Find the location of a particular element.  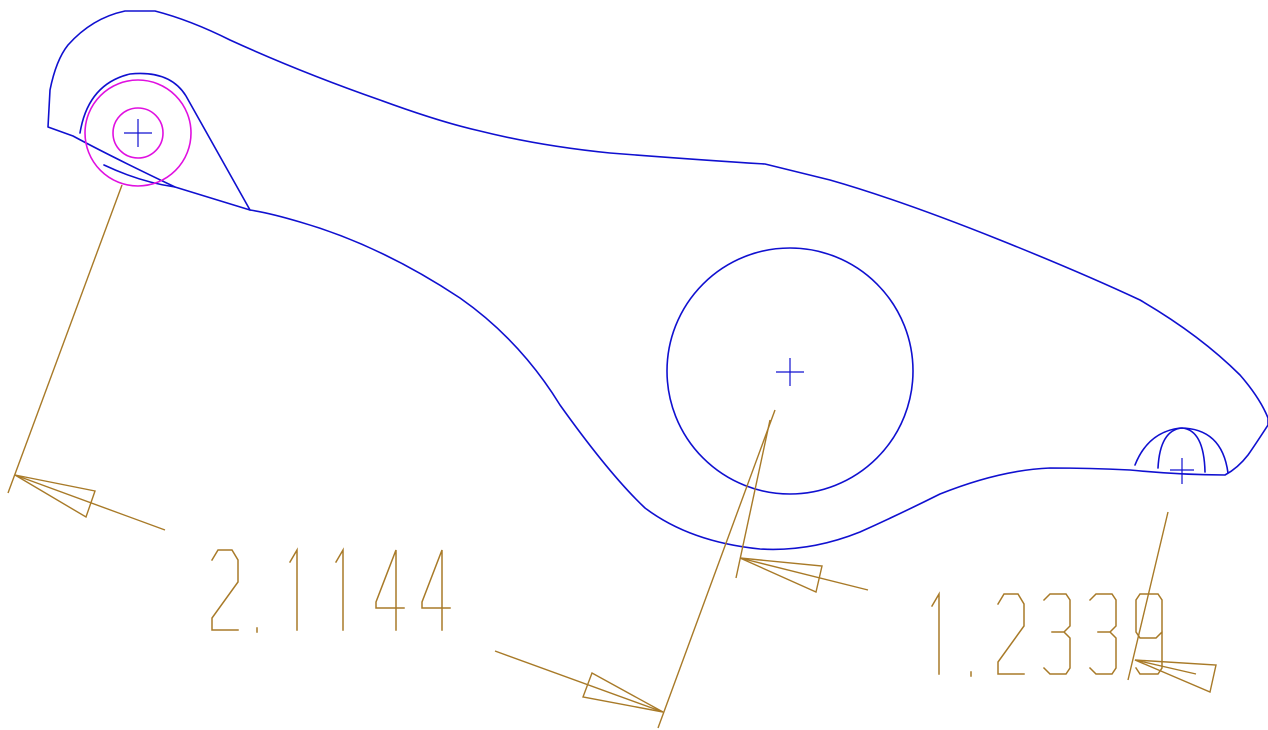

pin-inner-circle is located at coordinates (138, 133).